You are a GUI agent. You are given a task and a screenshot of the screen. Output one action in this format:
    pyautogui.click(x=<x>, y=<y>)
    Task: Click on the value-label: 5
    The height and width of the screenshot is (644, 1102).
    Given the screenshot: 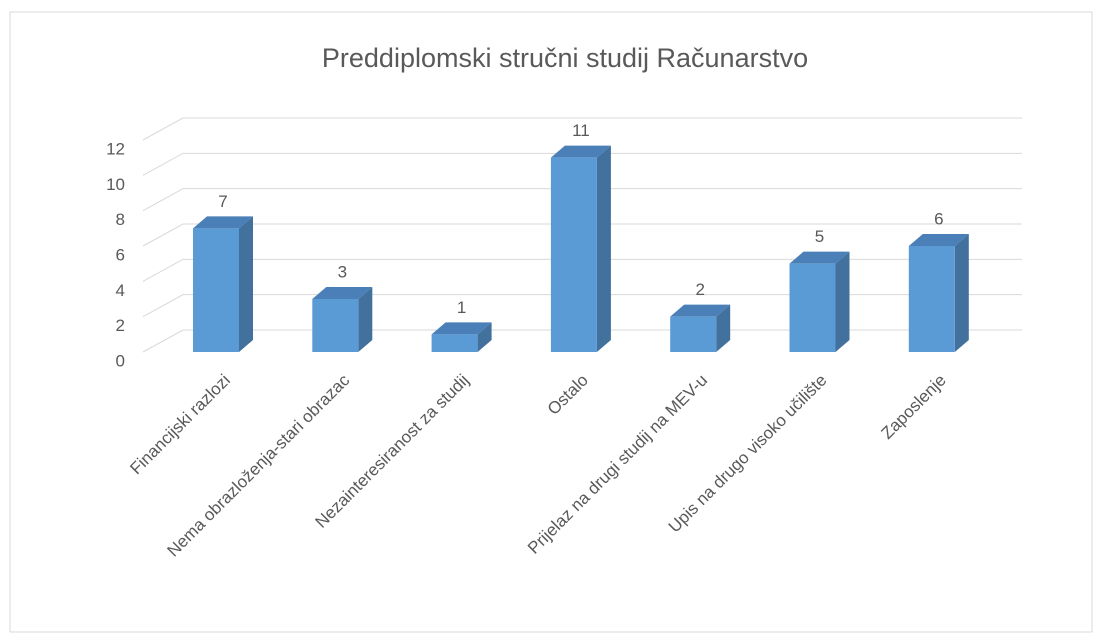 What is the action you would take?
    pyautogui.click(x=819, y=236)
    